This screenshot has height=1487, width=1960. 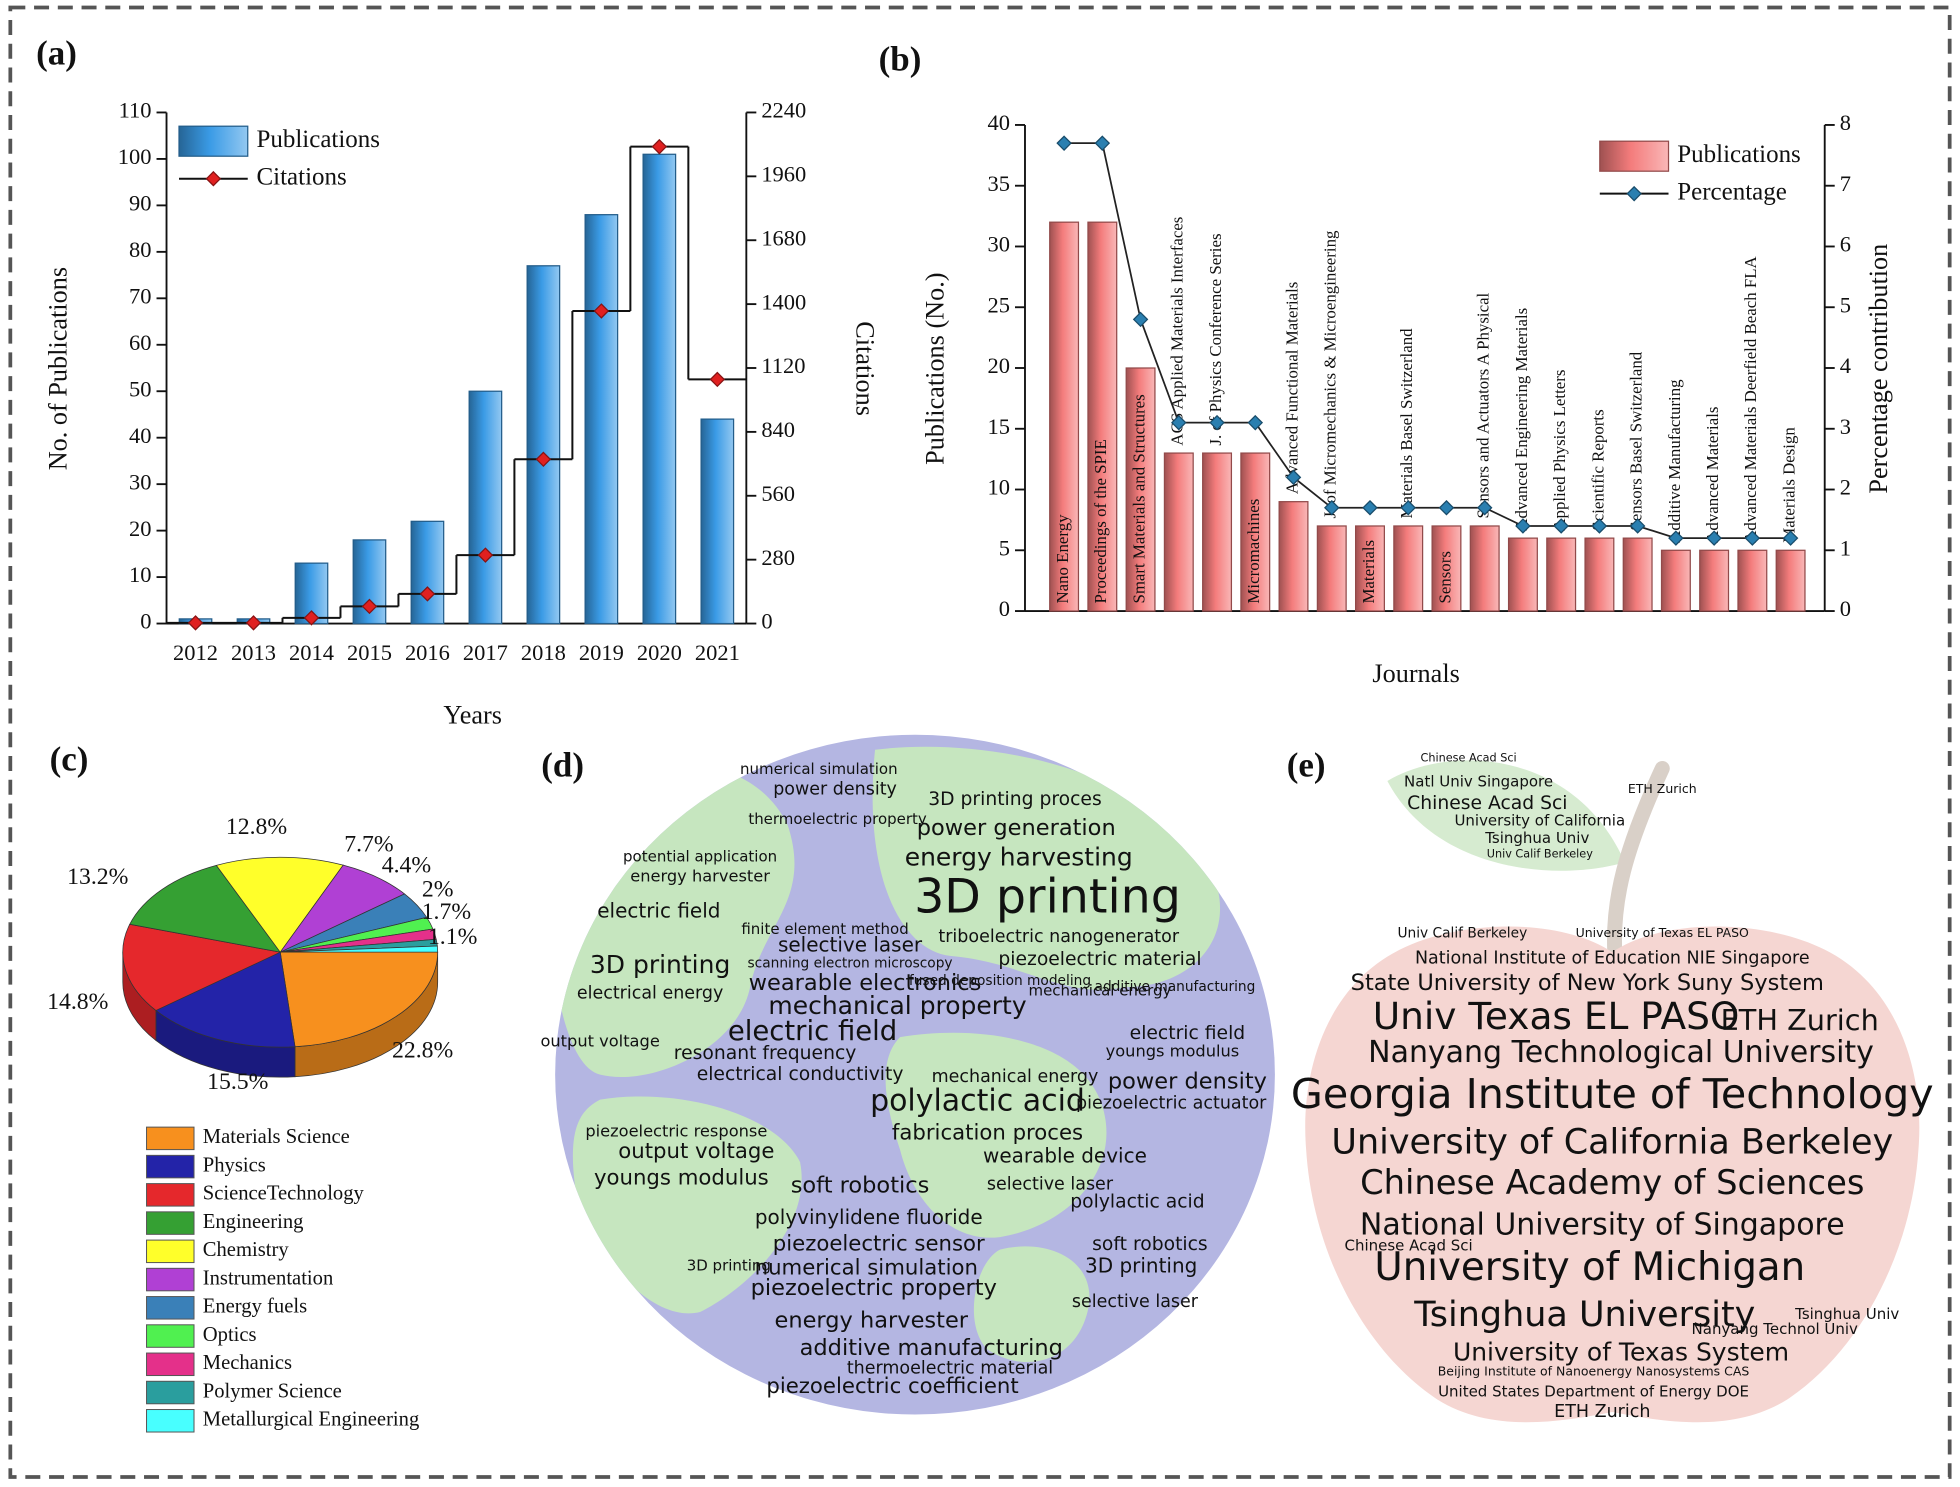 I want to click on y2-tick-label: 560, so click(x=778, y=493).